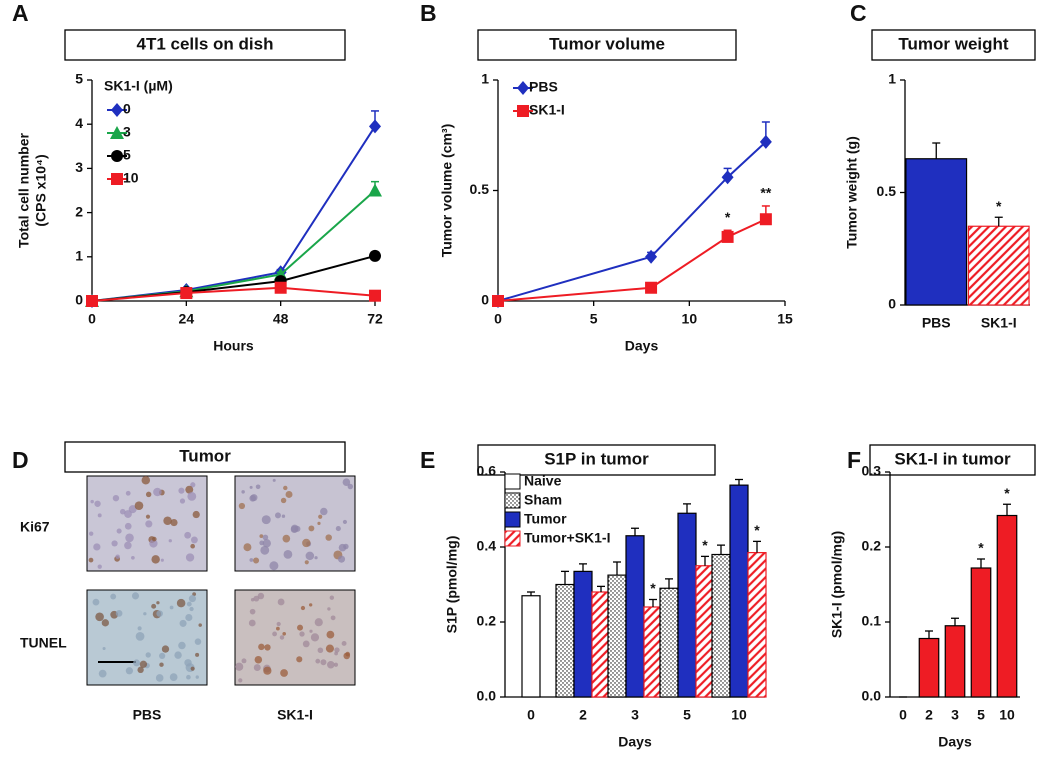  Describe the element at coordinates (79, 256) in the screenshot. I see `y-tick-label: 1` at that location.